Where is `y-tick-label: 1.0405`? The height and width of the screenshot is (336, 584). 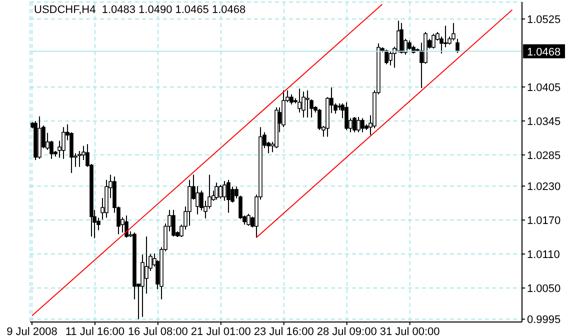
y-tick-label: 1.0405 is located at coordinates (544, 88).